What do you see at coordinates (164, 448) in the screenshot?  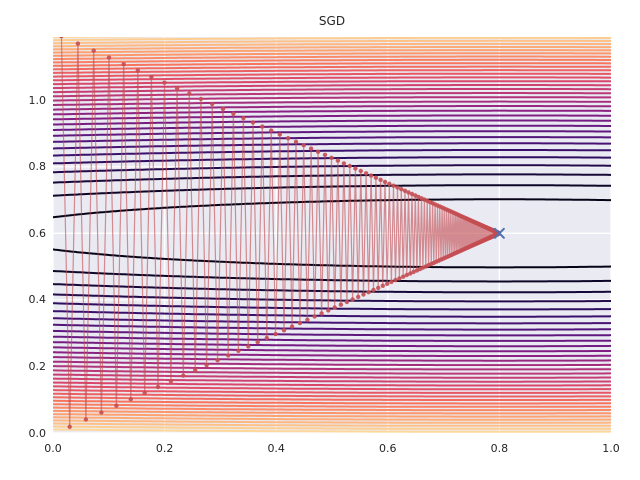 I see `x-tick-label: 0.2` at bounding box center [164, 448].